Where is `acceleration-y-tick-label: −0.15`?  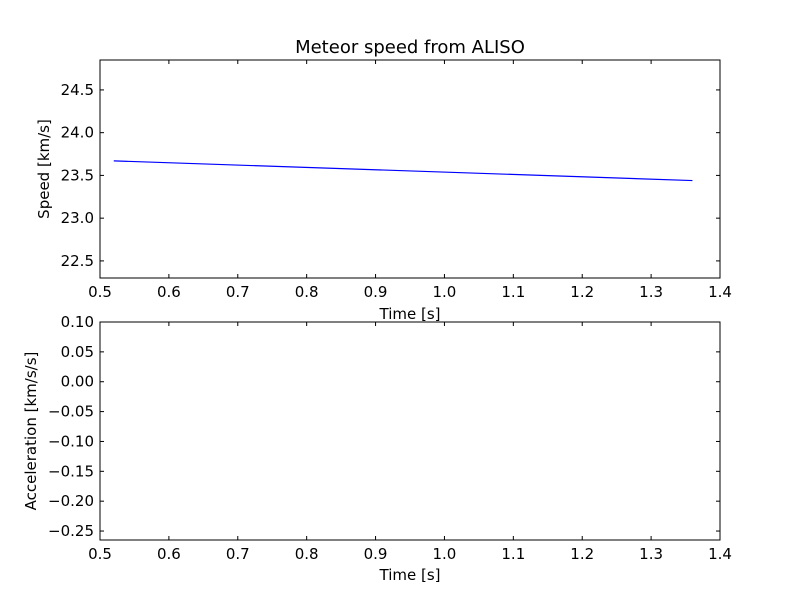
acceleration-y-tick-label: −0.15 is located at coordinates (71, 471).